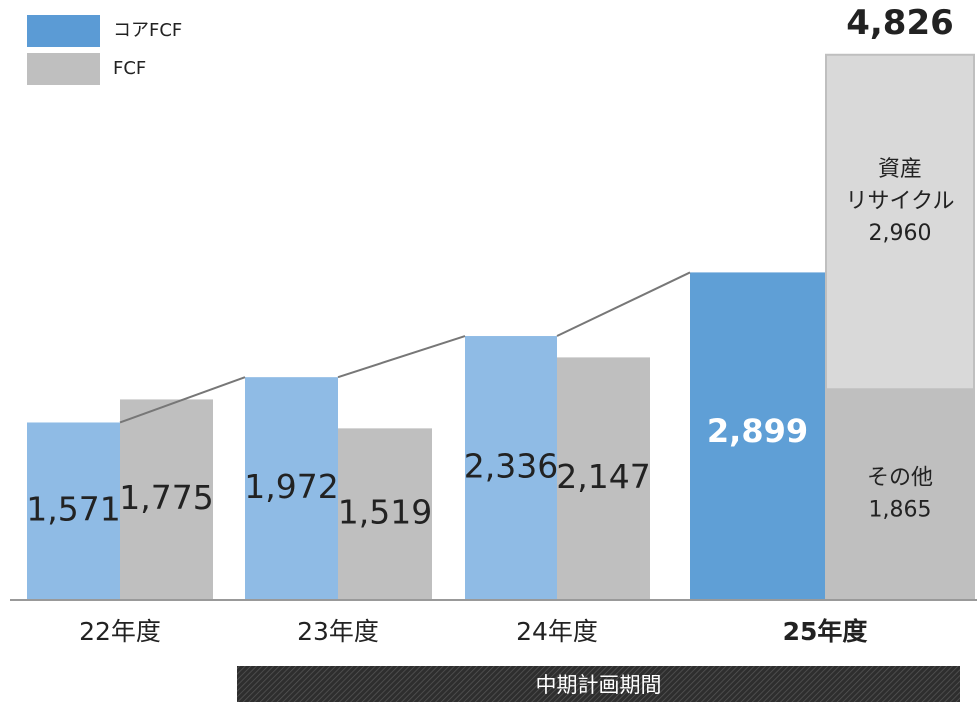  I want to click on x-tick-label: 25年度, so click(825, 631).